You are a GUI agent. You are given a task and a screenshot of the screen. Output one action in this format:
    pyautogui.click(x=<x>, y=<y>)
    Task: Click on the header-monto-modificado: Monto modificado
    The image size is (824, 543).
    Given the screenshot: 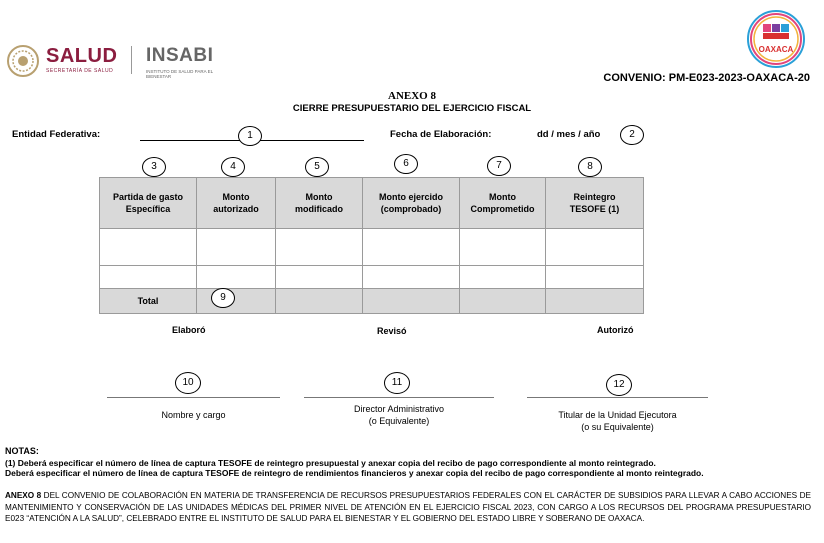 What is the action you would take?
    pyautogui.click(x=319, y=203)
    